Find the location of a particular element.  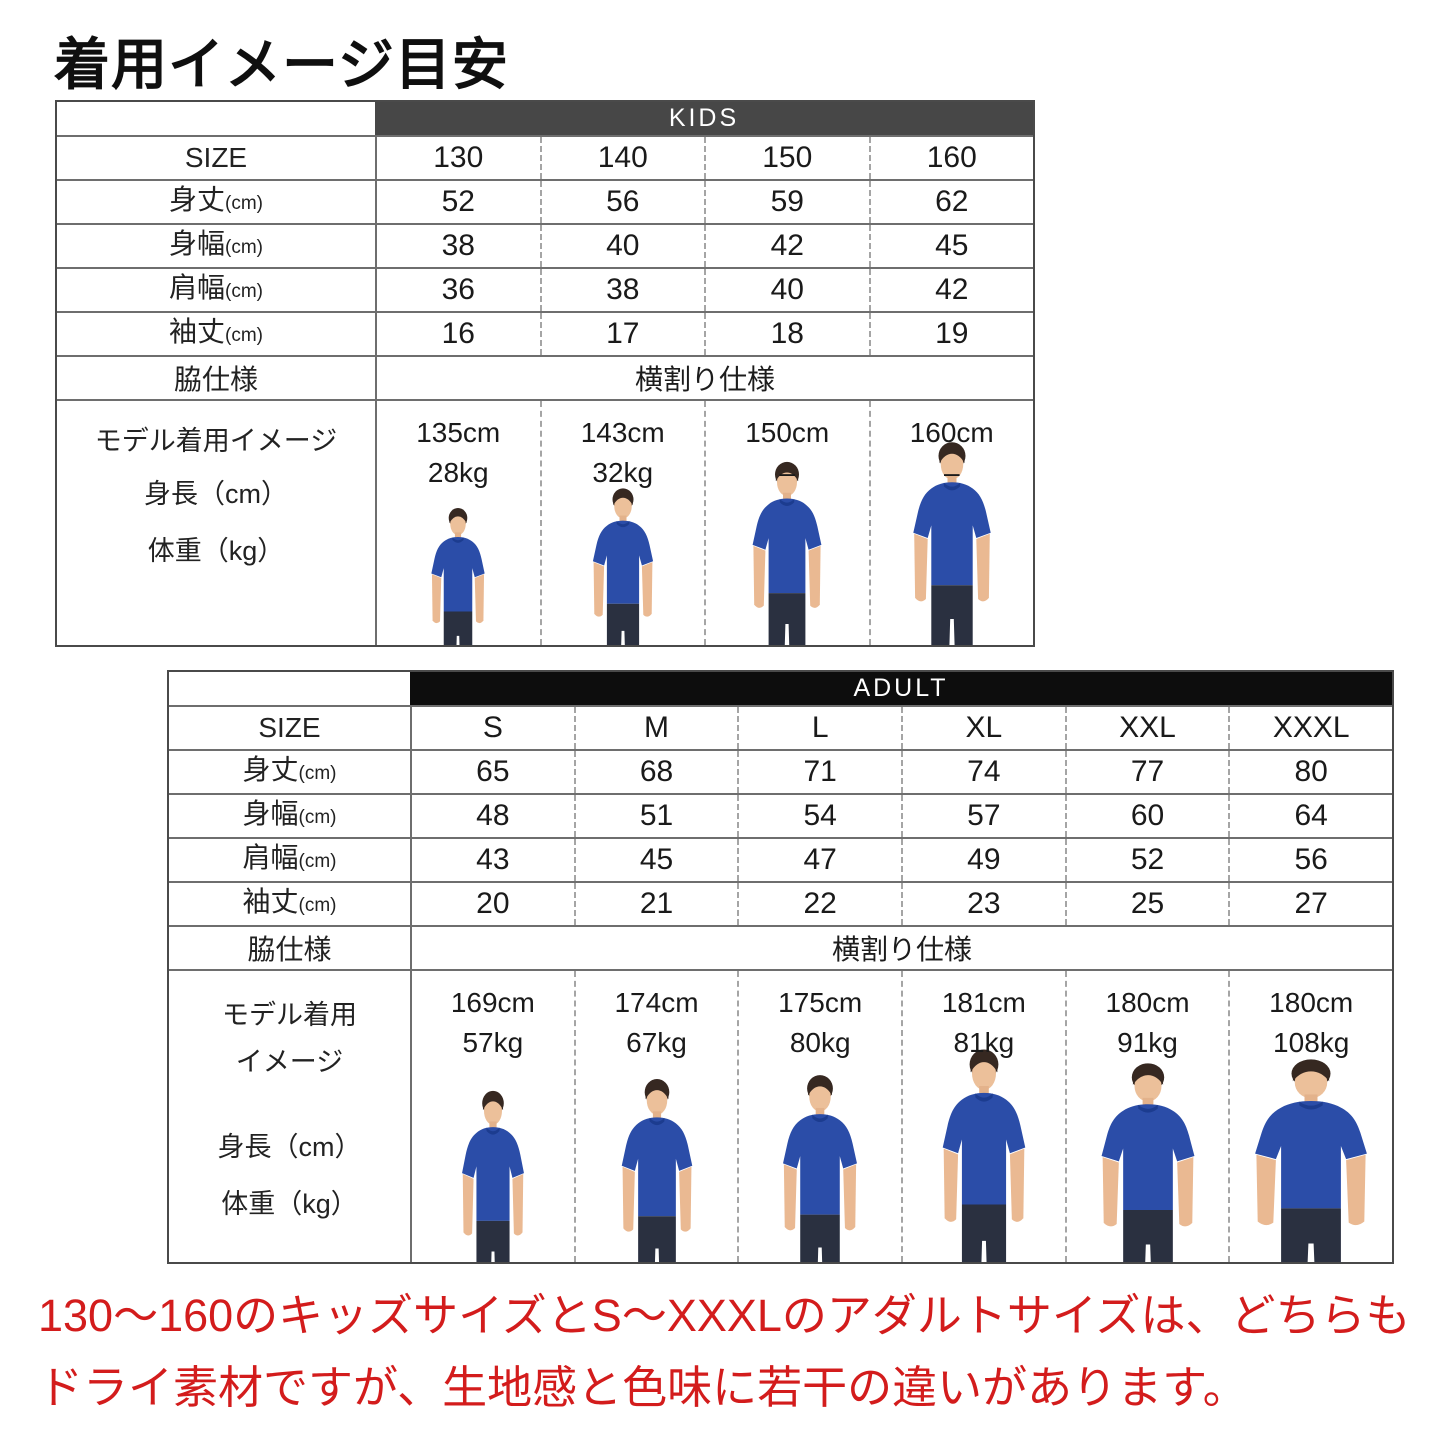

kids-model-cell: 150cm – is located at coordinates (786, 523).